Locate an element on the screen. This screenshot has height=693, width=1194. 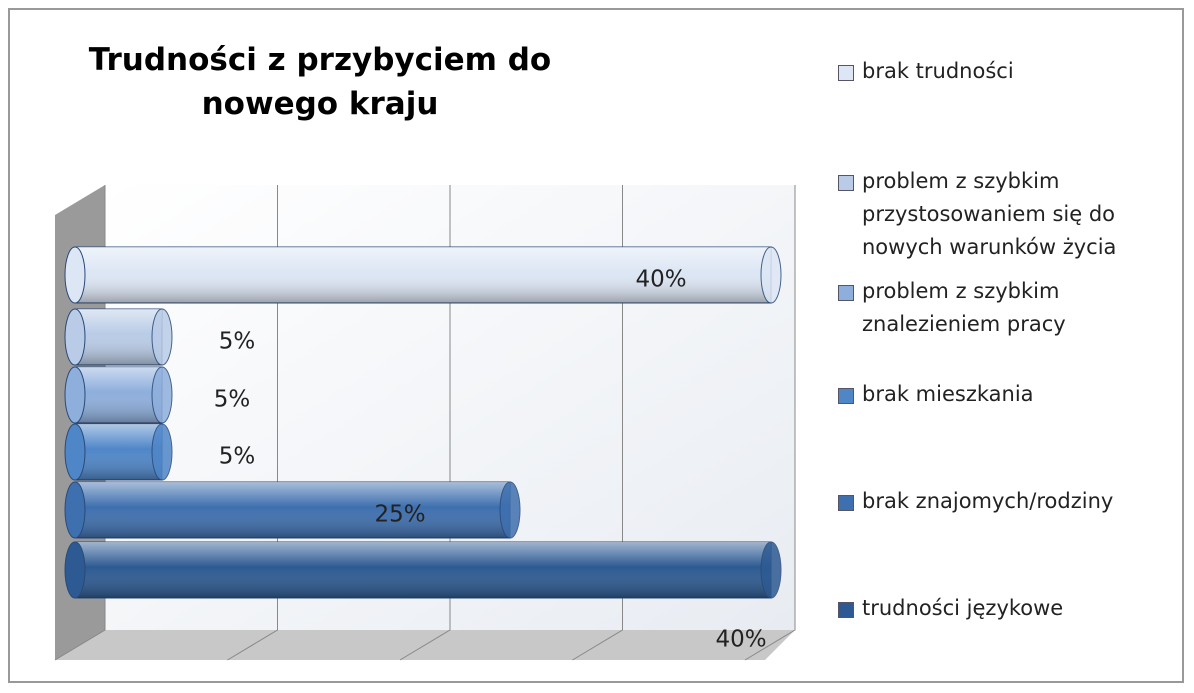
legend-label: brak mieszkania is located at coordinates (948, 394).